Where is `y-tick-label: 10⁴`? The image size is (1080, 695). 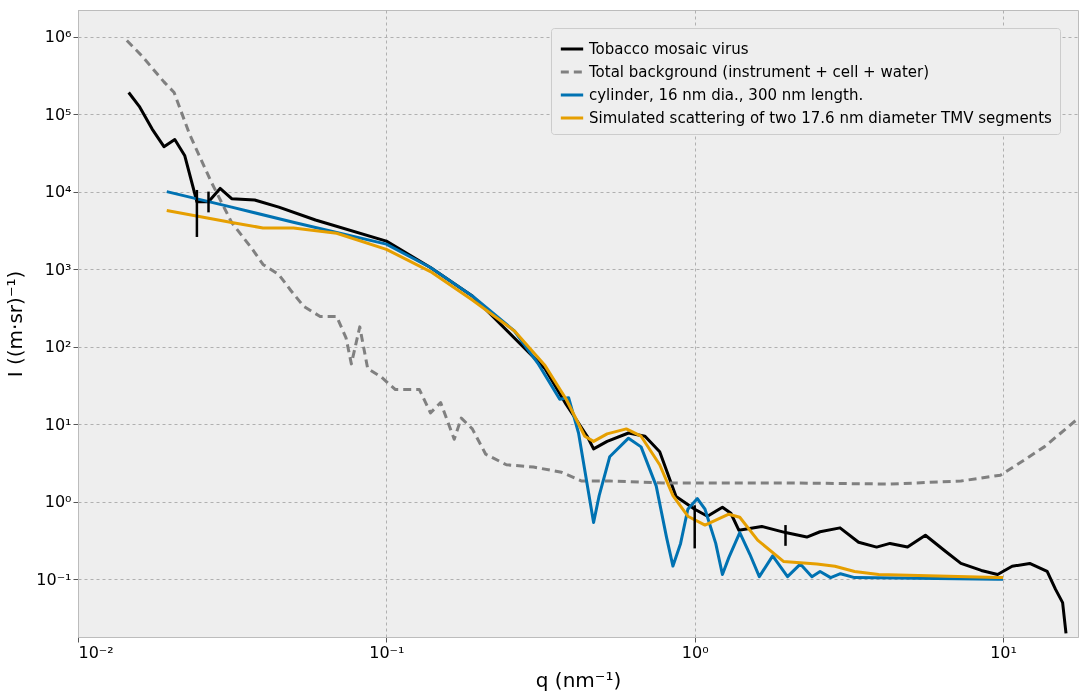
y-tick-label: 10⁴ is located at coordinates (58, 192).